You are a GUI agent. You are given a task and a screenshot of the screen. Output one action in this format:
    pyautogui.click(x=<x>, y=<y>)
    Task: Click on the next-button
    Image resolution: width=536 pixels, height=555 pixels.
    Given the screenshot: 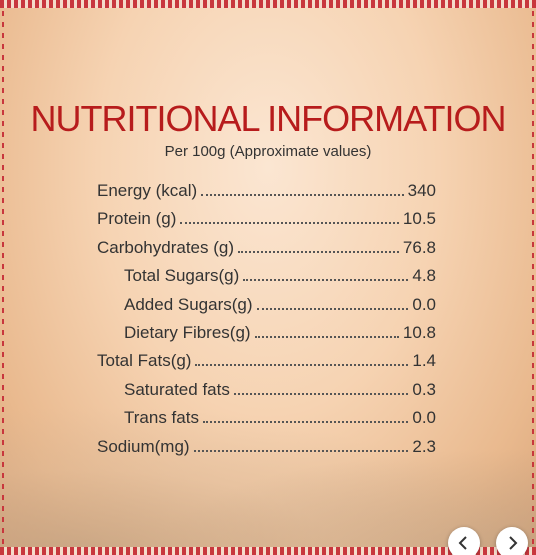 What is the action you would take?
    pyautogui.click(x=512, y=541)
    